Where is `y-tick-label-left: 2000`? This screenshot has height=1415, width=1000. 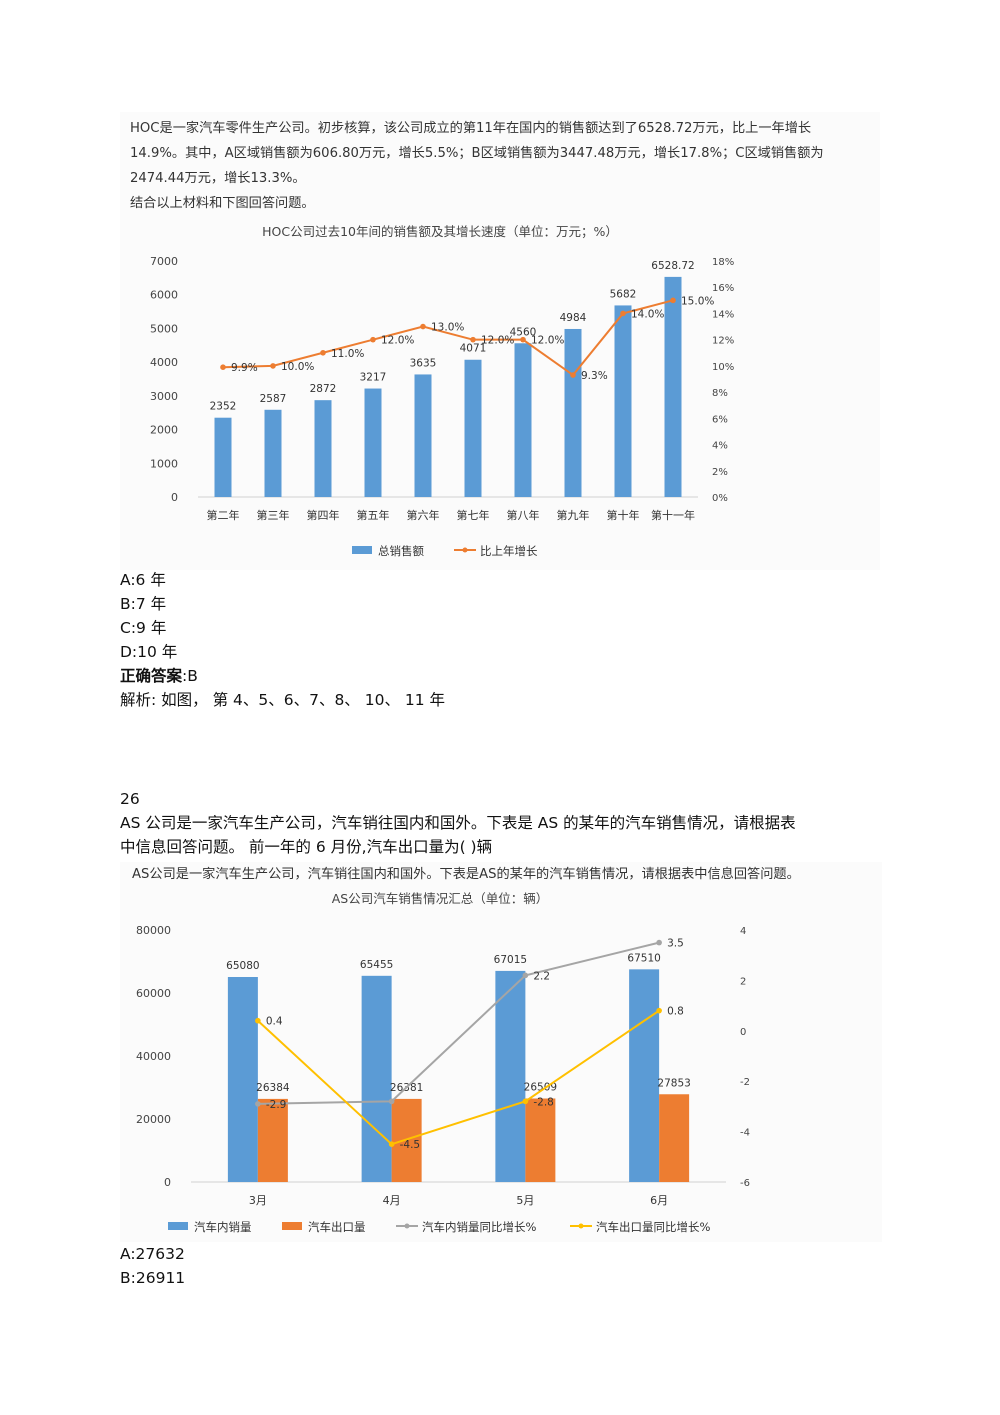 y-tick-label-left: 2000 is located at coordinates (164, 430).